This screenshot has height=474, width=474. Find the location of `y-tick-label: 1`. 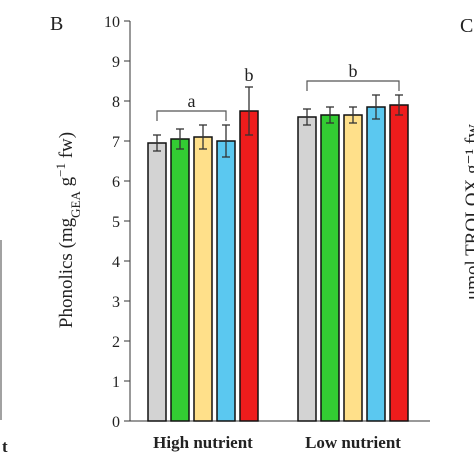

y-tick-label: 1 is located at coordinates (116, 382).